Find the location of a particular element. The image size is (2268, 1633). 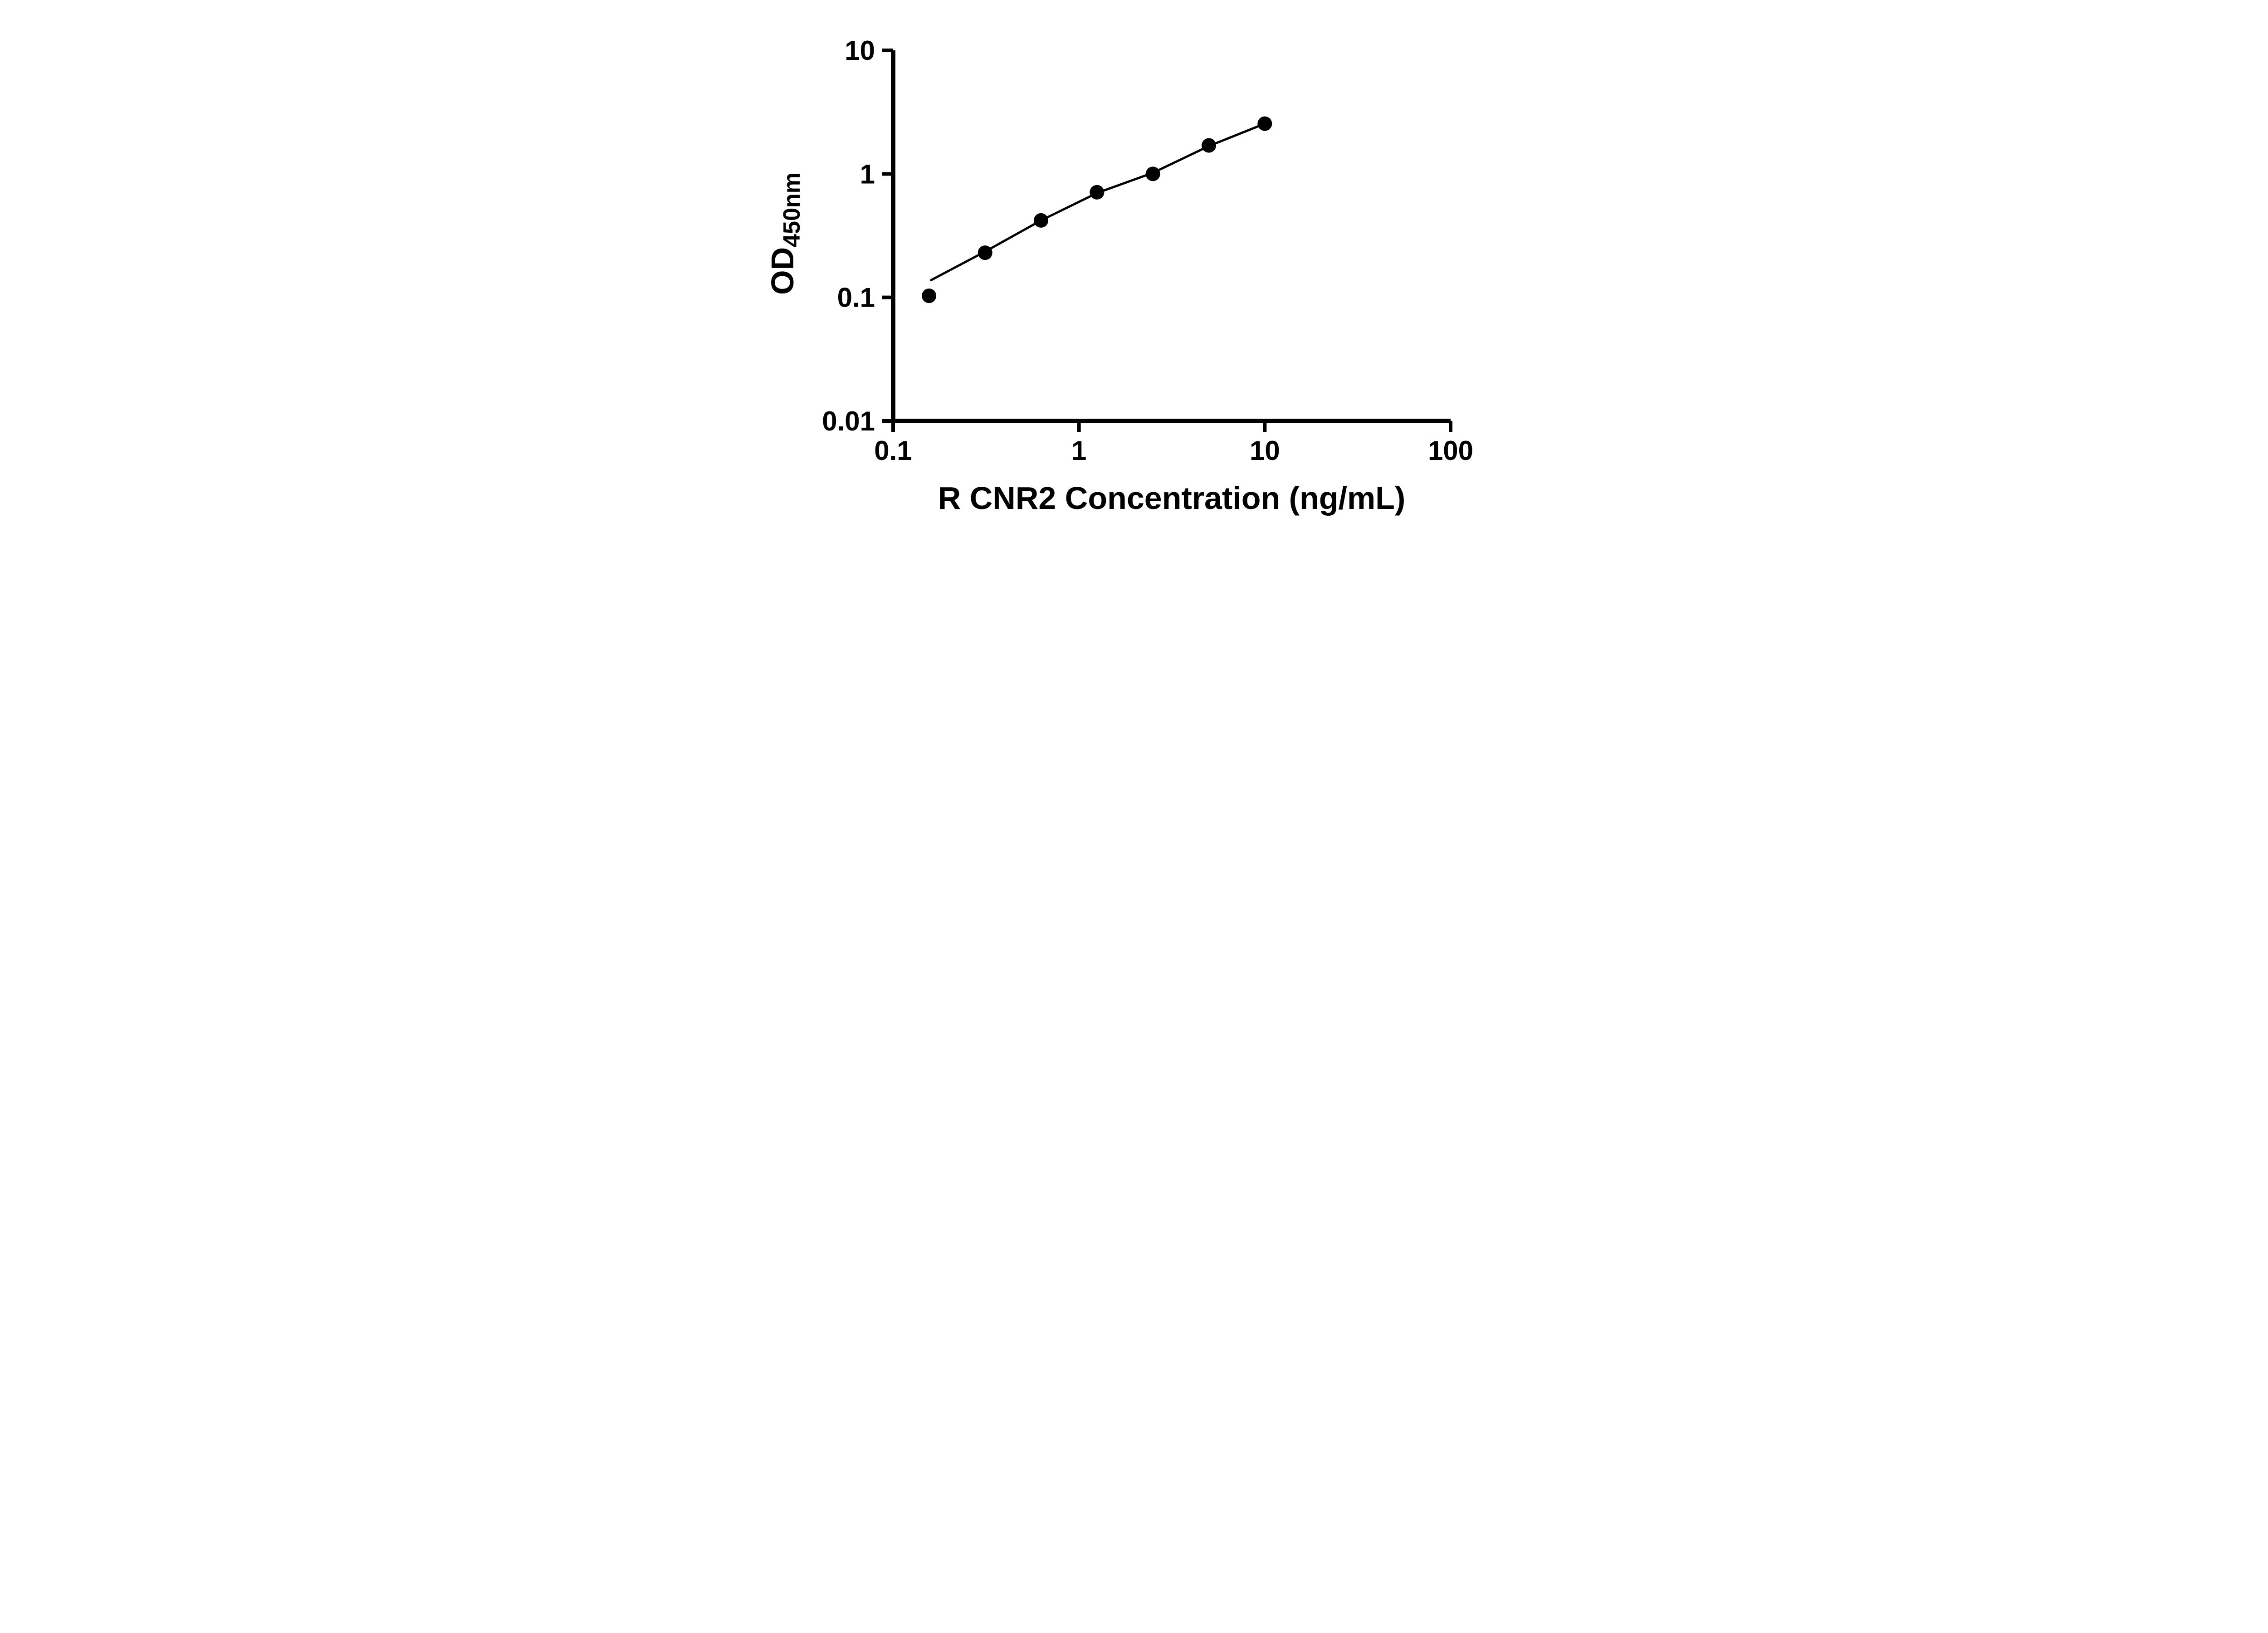

y-tick-label: 0.01 is located at coordinates (849, 421).